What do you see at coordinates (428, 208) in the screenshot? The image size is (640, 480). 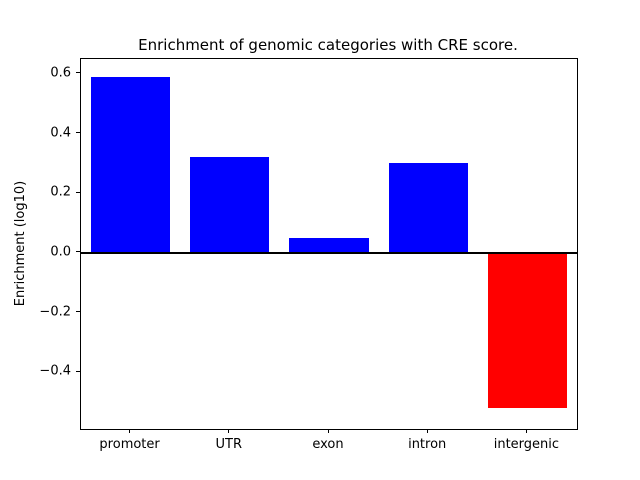 I see `bar-intron` at bounding box center [428, 208].